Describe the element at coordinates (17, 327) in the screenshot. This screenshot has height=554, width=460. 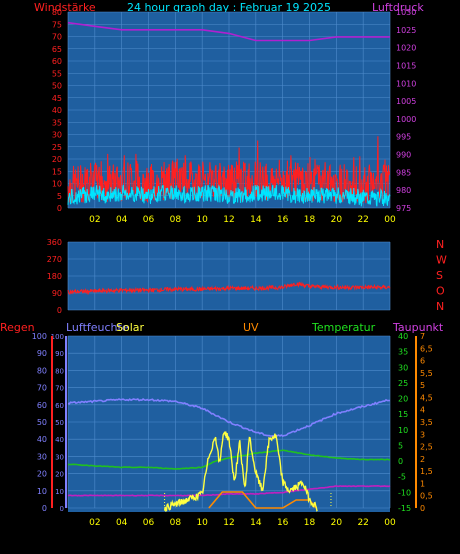
I see `rain-axis-label: Regen` at that location.